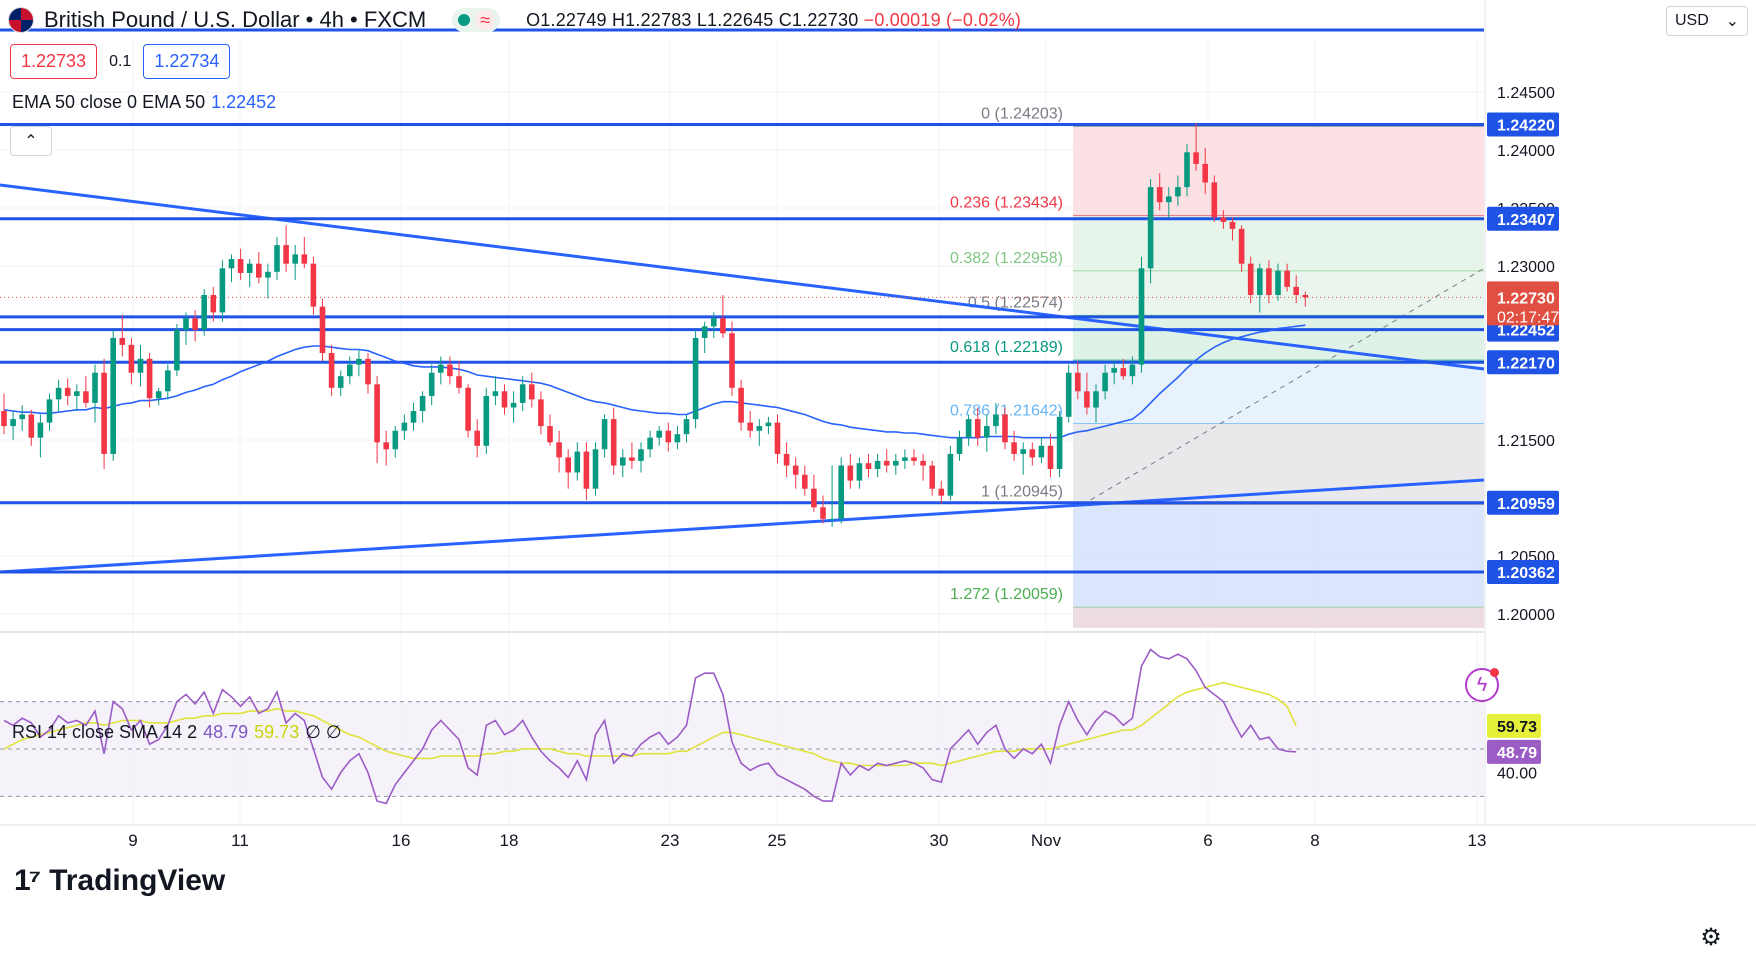 The image size is (1756, 959). What do you see at coordinates (1707, 21) in the screenshot?
I see `currency-selector: USD ⌄` at bounding box center [1707, 21].